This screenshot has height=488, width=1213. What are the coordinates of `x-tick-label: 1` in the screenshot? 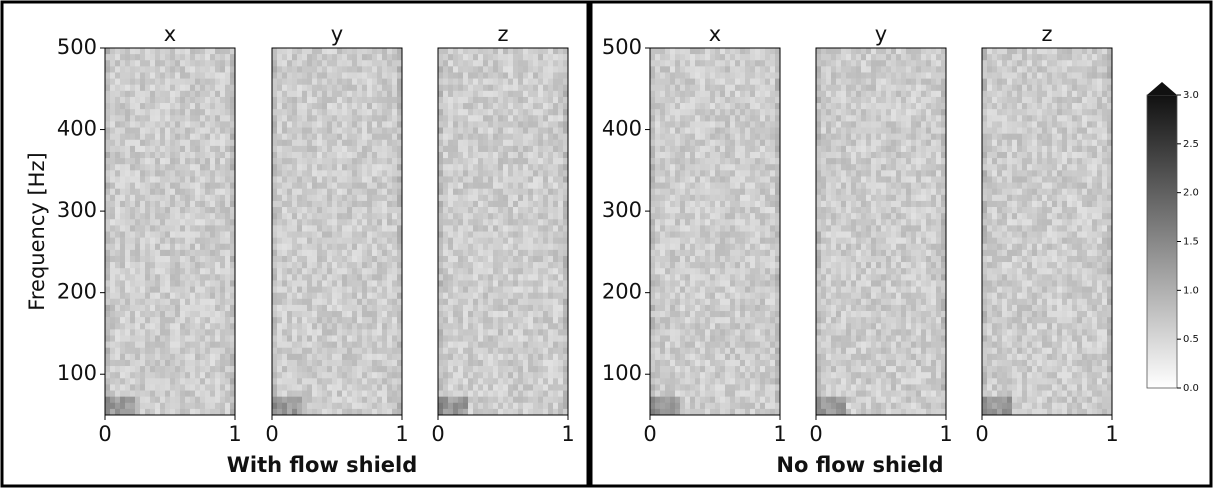 It's located at (401, 434).